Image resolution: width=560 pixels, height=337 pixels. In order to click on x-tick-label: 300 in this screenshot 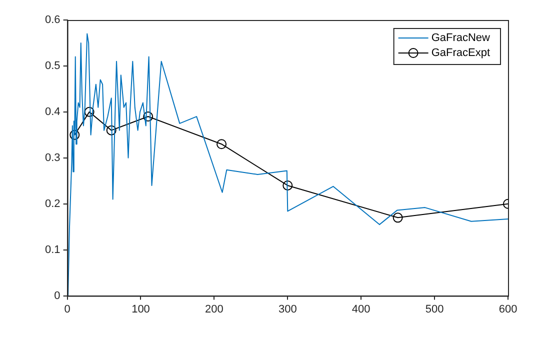, I will do `click(287, 309)`.